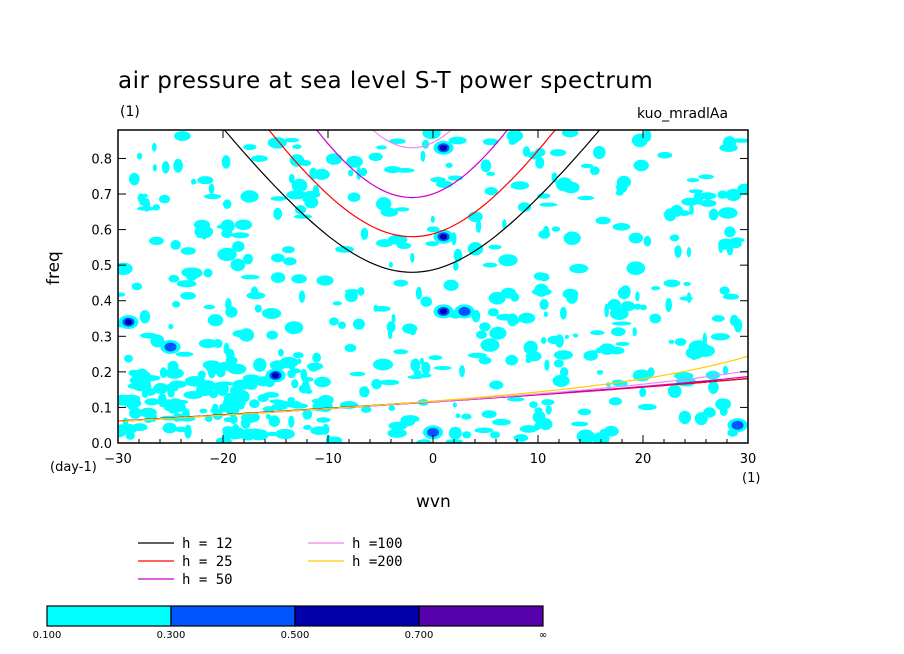 The height and width of the screenshot is (654, 904). What do you see at coordinates (433, 389) in the screenshot?
I see `dispersion-curve-h200` at bounding box center [433, 389].